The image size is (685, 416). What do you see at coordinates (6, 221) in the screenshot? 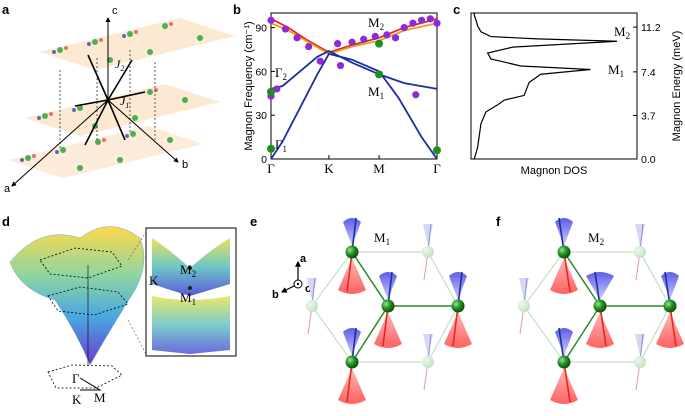
I see `panel-label-d: d` at bounding box center [6, 221].